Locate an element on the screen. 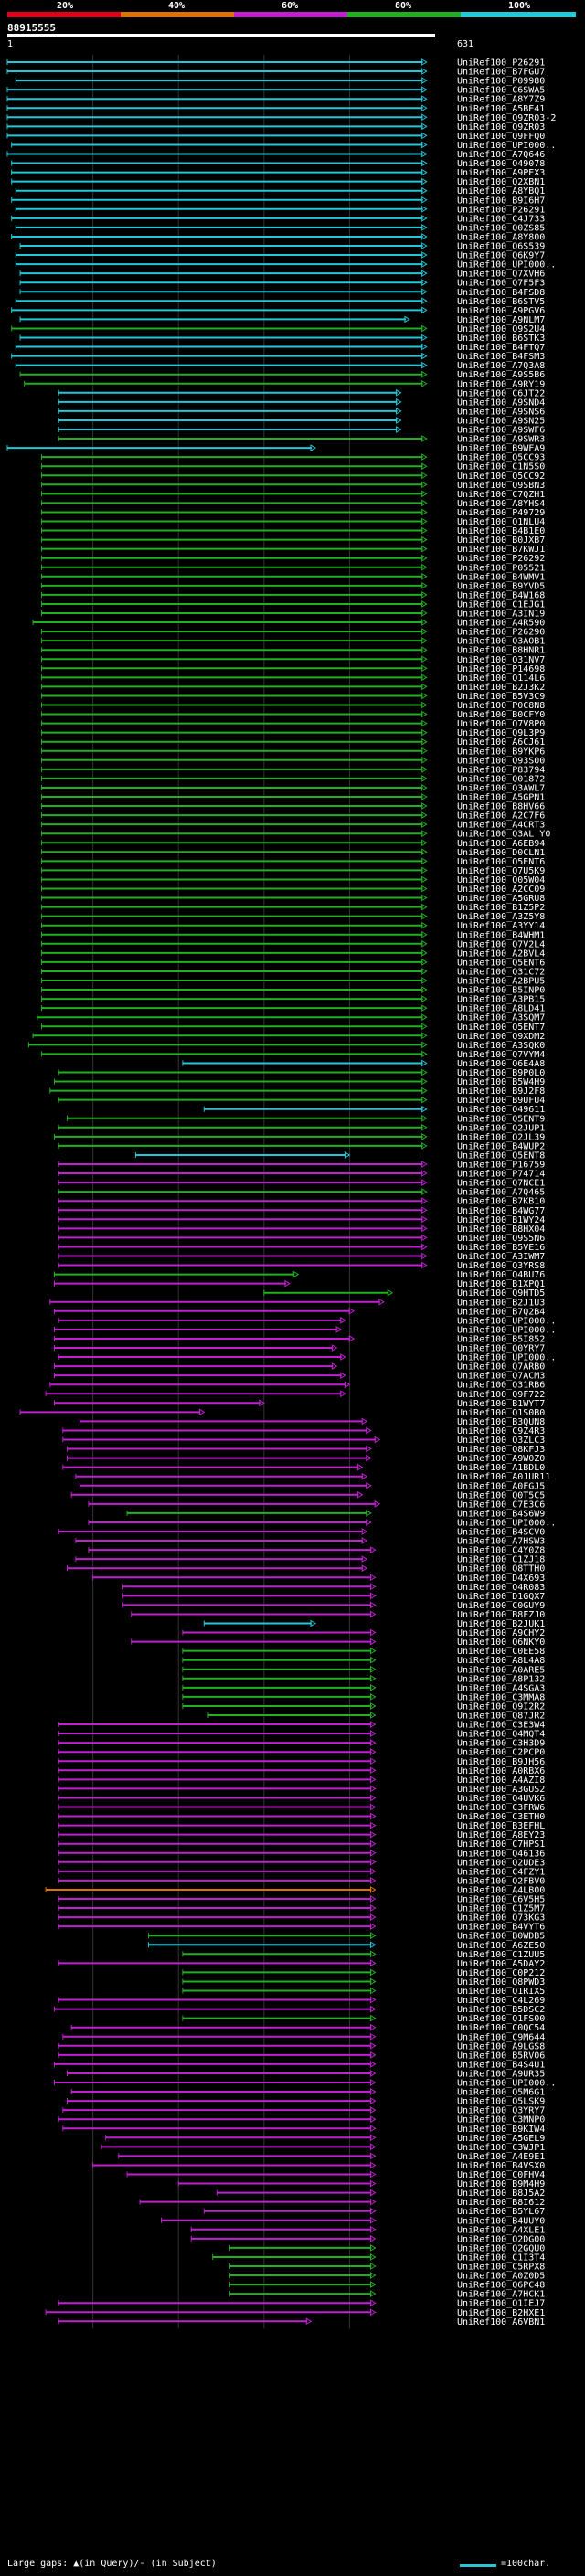 The height and width of the screenshot is (2576, 585). hit-label: UniRef100_A9RY19 is located at coordinates (501, 384).